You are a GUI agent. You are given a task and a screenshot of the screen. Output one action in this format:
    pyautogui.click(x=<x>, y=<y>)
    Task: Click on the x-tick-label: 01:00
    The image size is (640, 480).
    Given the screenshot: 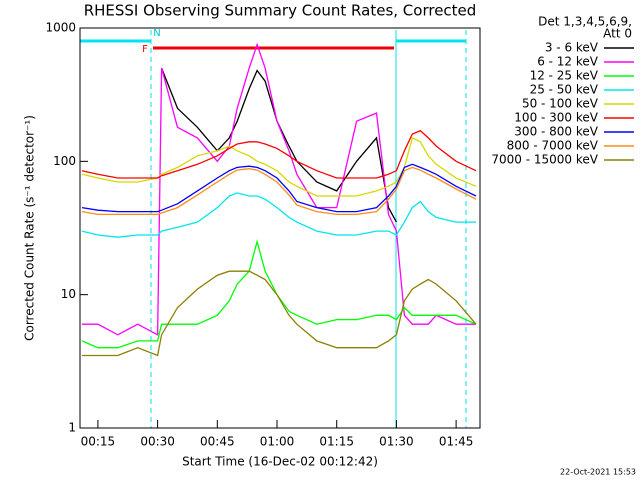 What is the action you would take?
    pyautogui.click(x=277, y=442)
    